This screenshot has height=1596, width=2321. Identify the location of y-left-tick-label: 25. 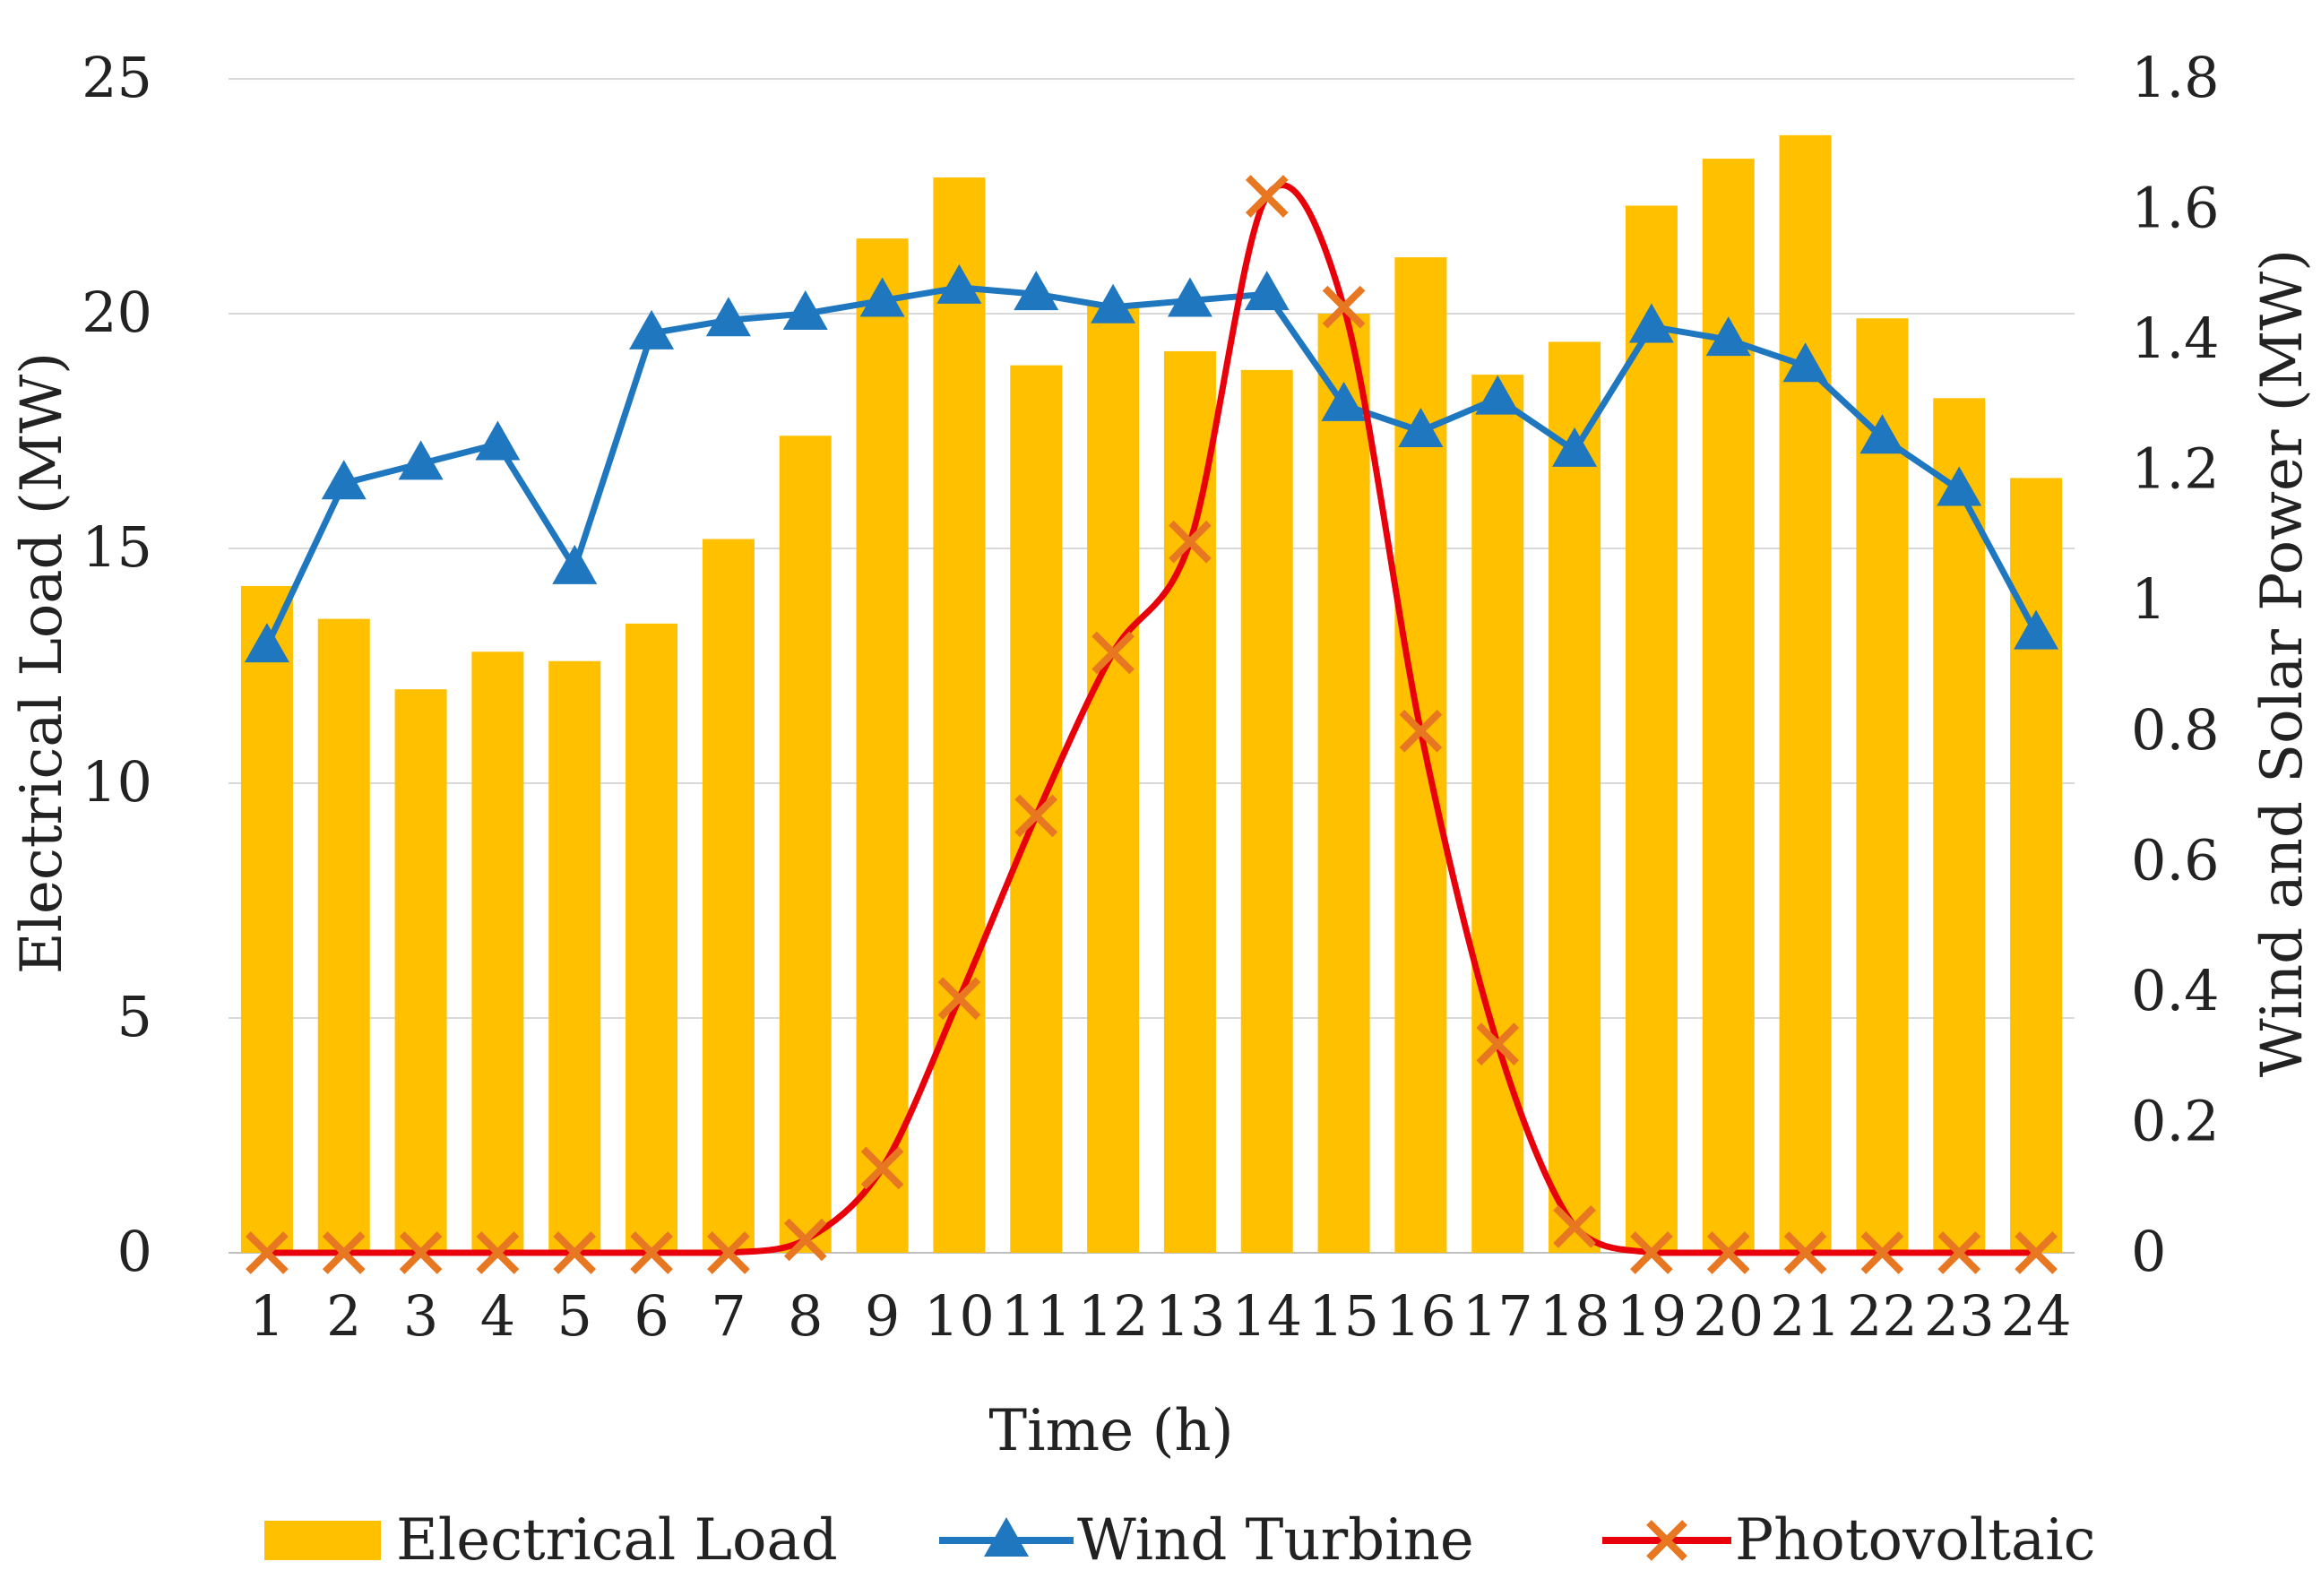
(117, 77).